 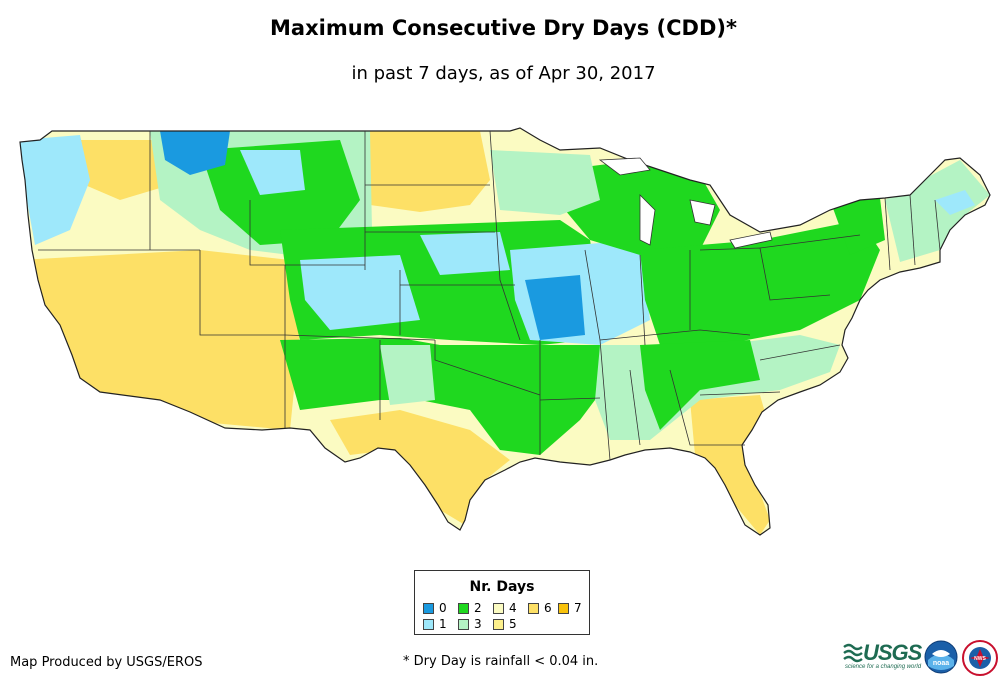 What do you see at coordinates (501, 661) in the screenshot?
I see `dry-day-note: * Dry Day is rainfall < 0.04 in.` at bounding box center [501, 661].